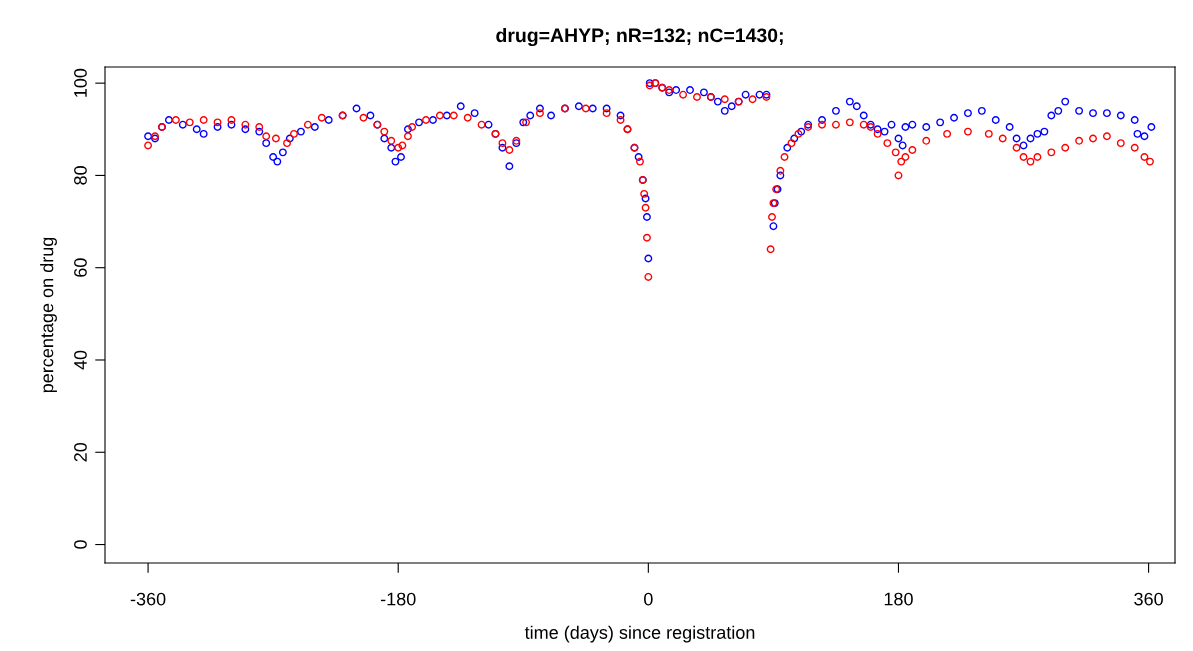  Describe the element at coordinates (148, 599) in the screenshot. I see `x-tick-label: -360` at that location.